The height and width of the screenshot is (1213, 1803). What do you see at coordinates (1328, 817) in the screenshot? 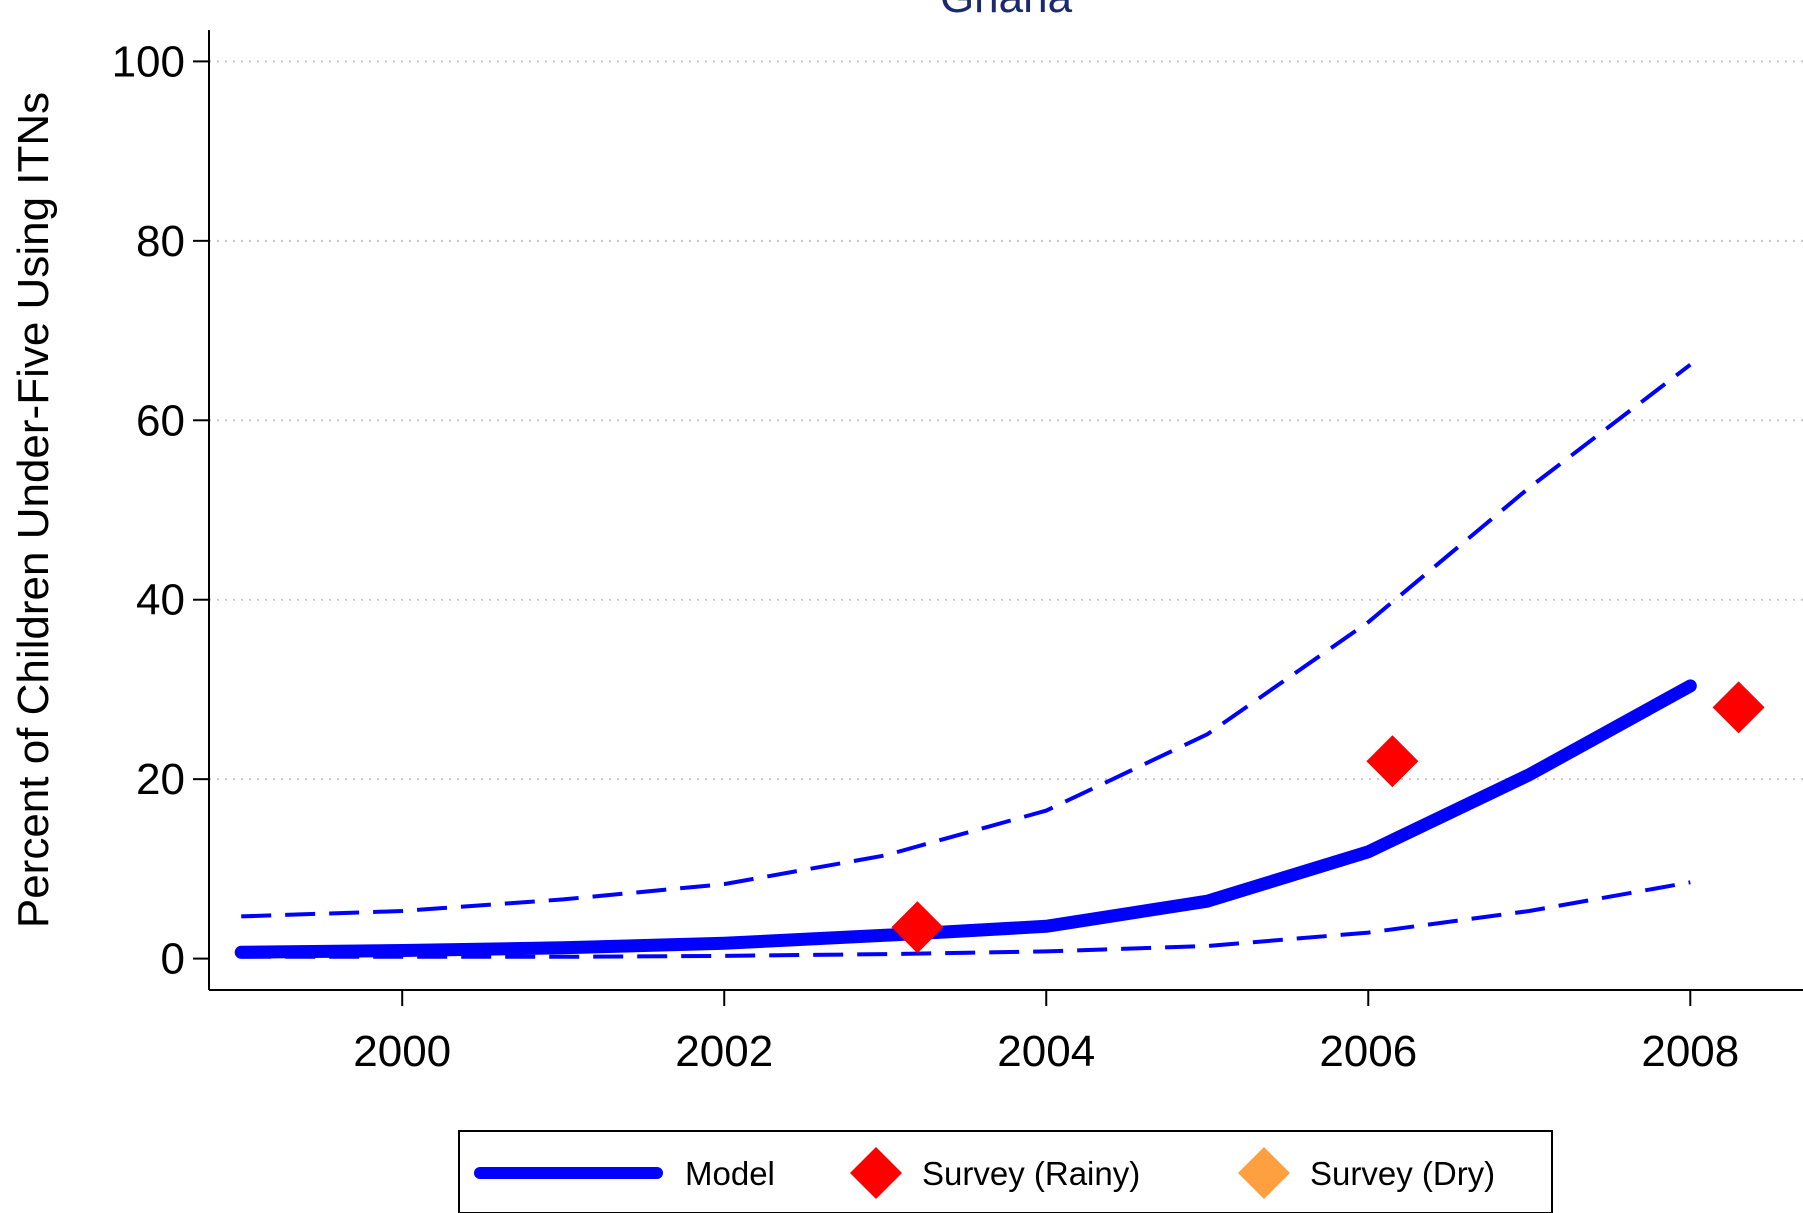
I see `survey-points` at bounding box center [1328, 817].